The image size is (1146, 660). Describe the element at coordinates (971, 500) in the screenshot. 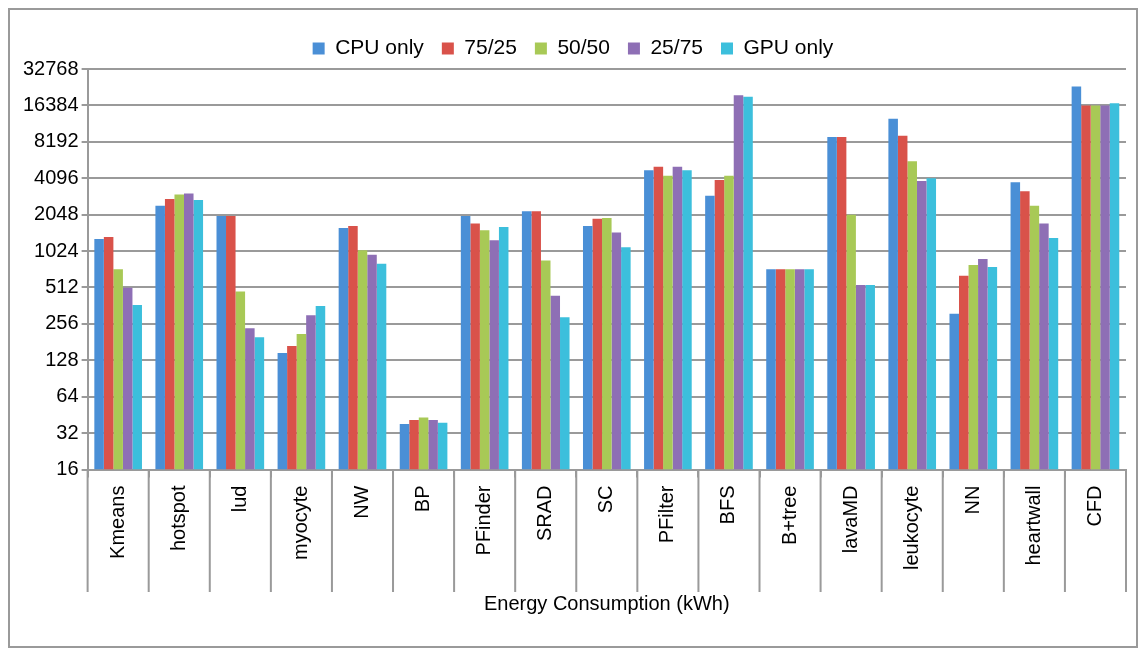

I see `x-tick-label: NN` at that location.